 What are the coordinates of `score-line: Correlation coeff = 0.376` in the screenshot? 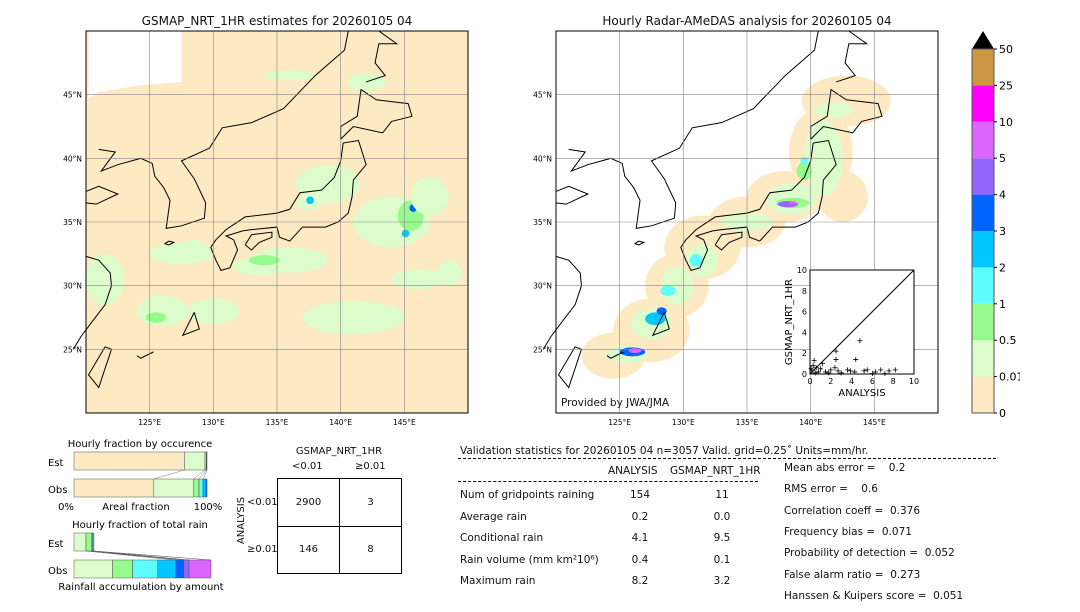 It's located at (852, 510).